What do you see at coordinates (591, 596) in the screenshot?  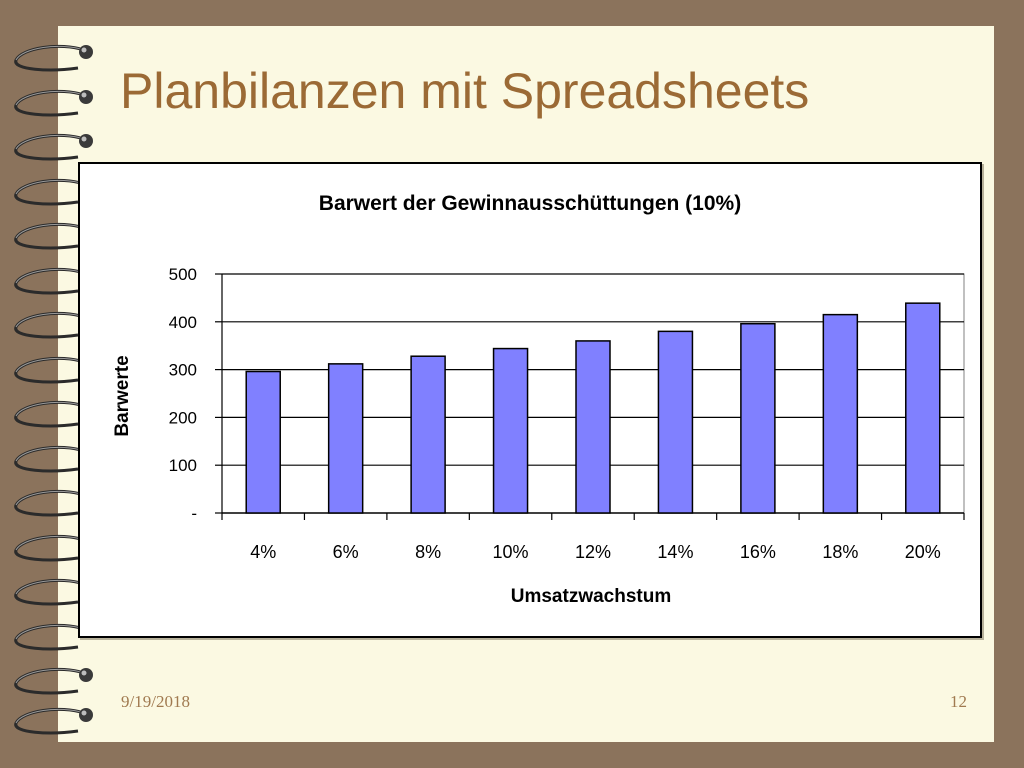 I see `x-axis-label: Umsatzwachstum` at bounding box center [591, 596].